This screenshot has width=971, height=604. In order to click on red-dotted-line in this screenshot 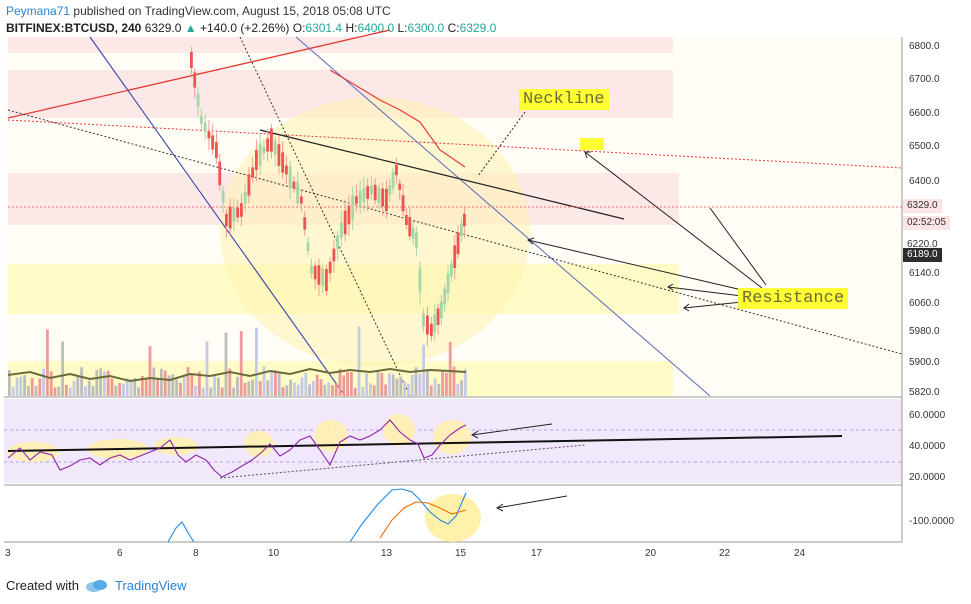, I will do `click(455, 144)`.